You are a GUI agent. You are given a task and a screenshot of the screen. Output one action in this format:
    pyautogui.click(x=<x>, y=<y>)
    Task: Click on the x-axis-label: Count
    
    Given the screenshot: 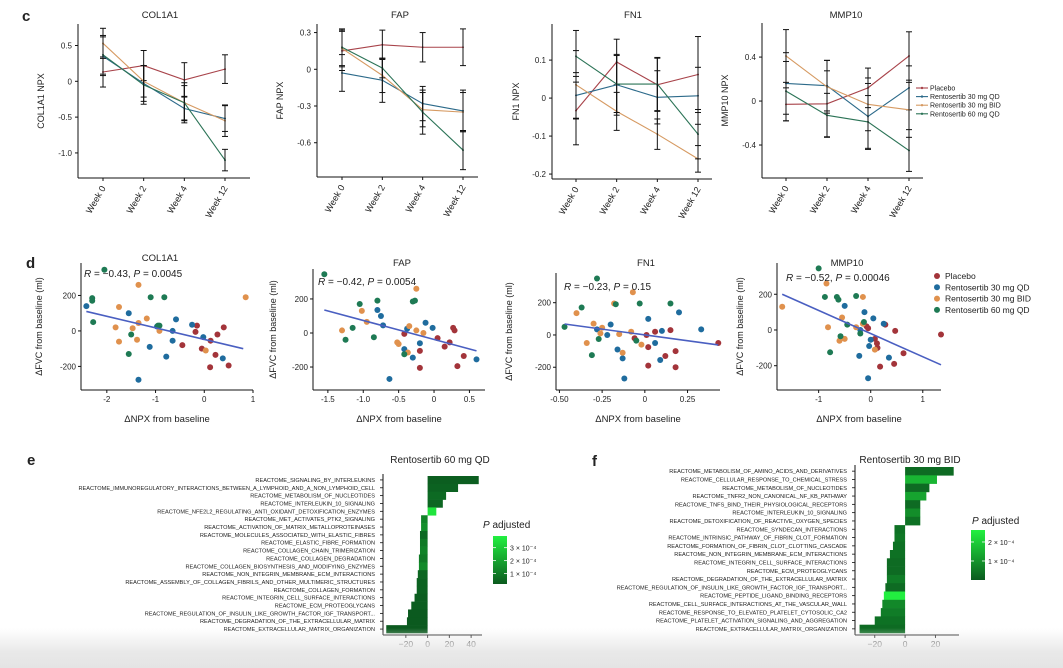 What is the action you would take?
    pyautogui.click(x=911, y=659)
    